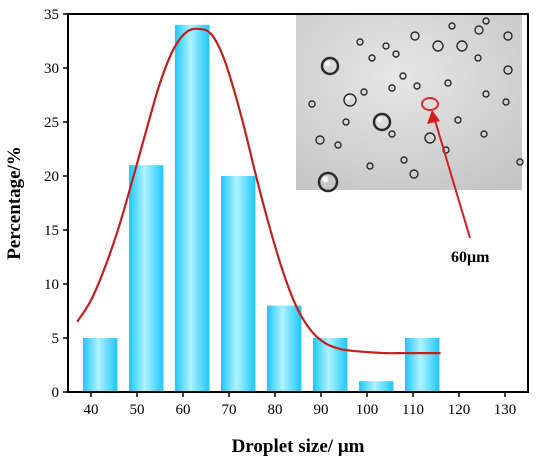 The height and width of the screenshot is (465, 550). I want to click on y-tick-label: 0, so click(56, 393).